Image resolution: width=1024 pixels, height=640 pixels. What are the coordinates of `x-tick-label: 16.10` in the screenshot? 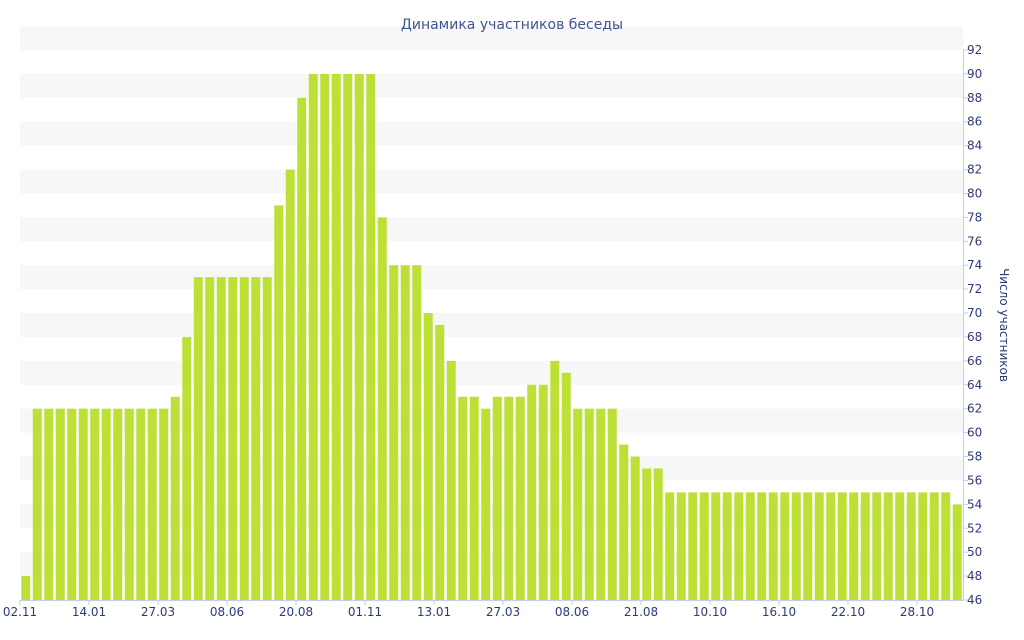 It's located at (779, 612).